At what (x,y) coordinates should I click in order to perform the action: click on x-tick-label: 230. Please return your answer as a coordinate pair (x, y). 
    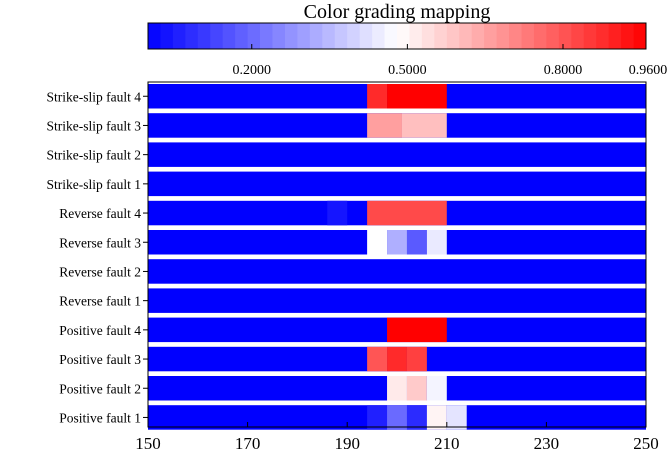
    Looking at the image, I should click on (547, 443).